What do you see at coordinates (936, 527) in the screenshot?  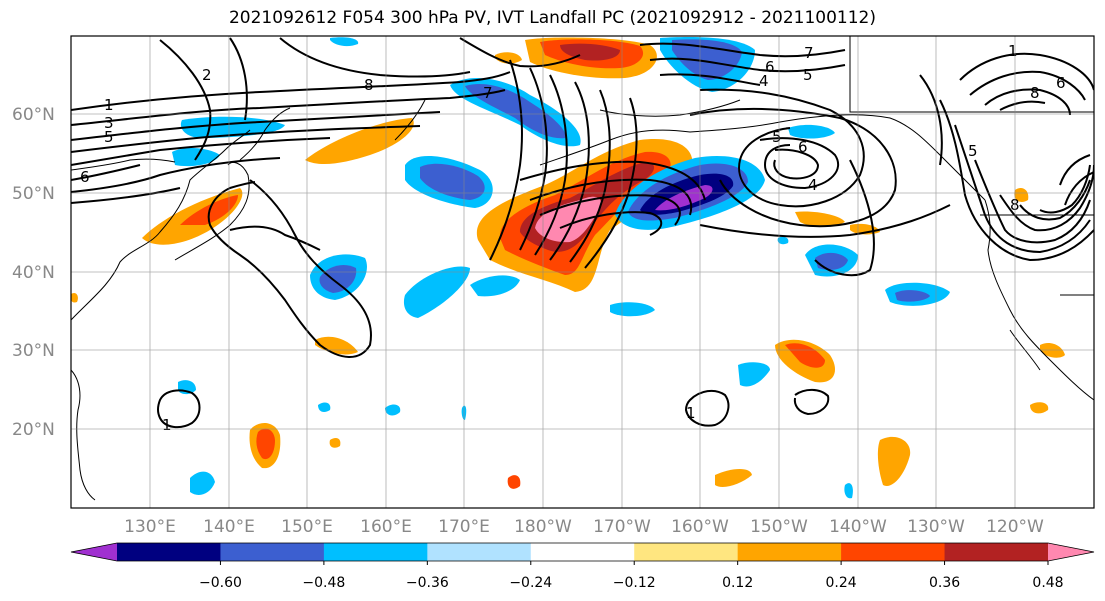 I see `lon-label: 130°W` at bounding box center [936, 527].